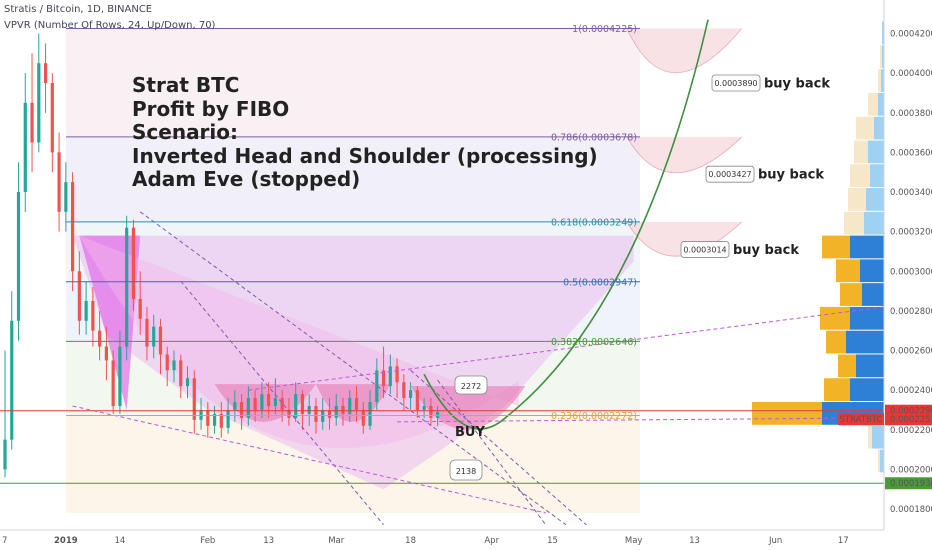 This screenshot has width=932, height=550. I want to click on x-tick-label: Apr, so click(491, 541).